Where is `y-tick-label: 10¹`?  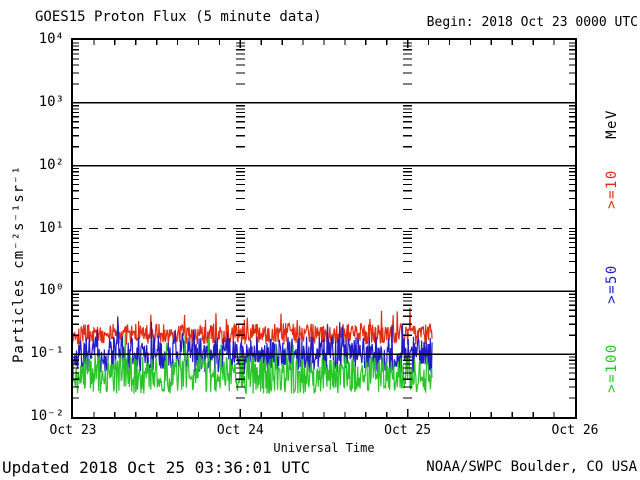 y-tick-label: 10¹ is located at coordinates (51, 227).